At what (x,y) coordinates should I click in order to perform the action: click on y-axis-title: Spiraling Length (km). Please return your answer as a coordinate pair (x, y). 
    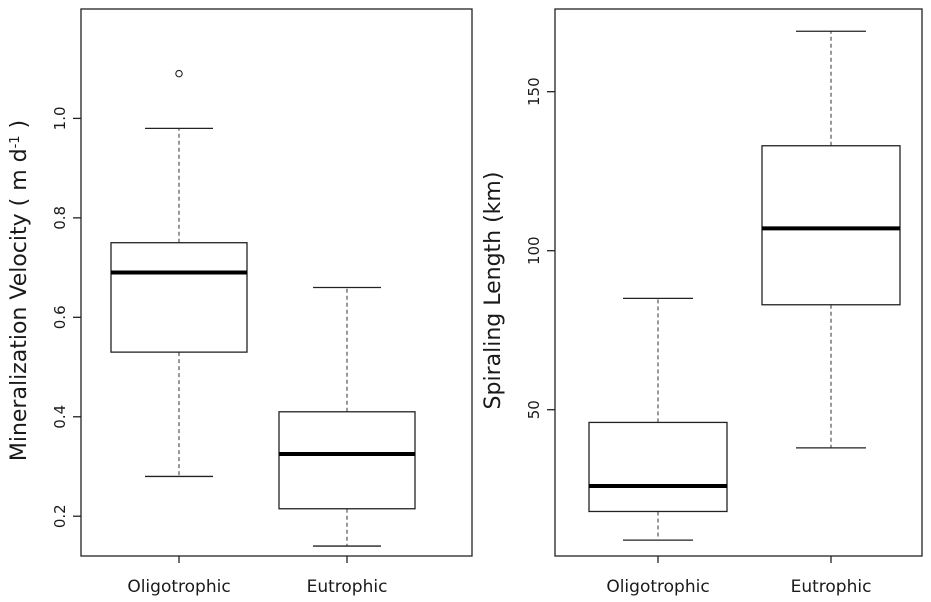
    Looking at the image, I should click on (493, 291).